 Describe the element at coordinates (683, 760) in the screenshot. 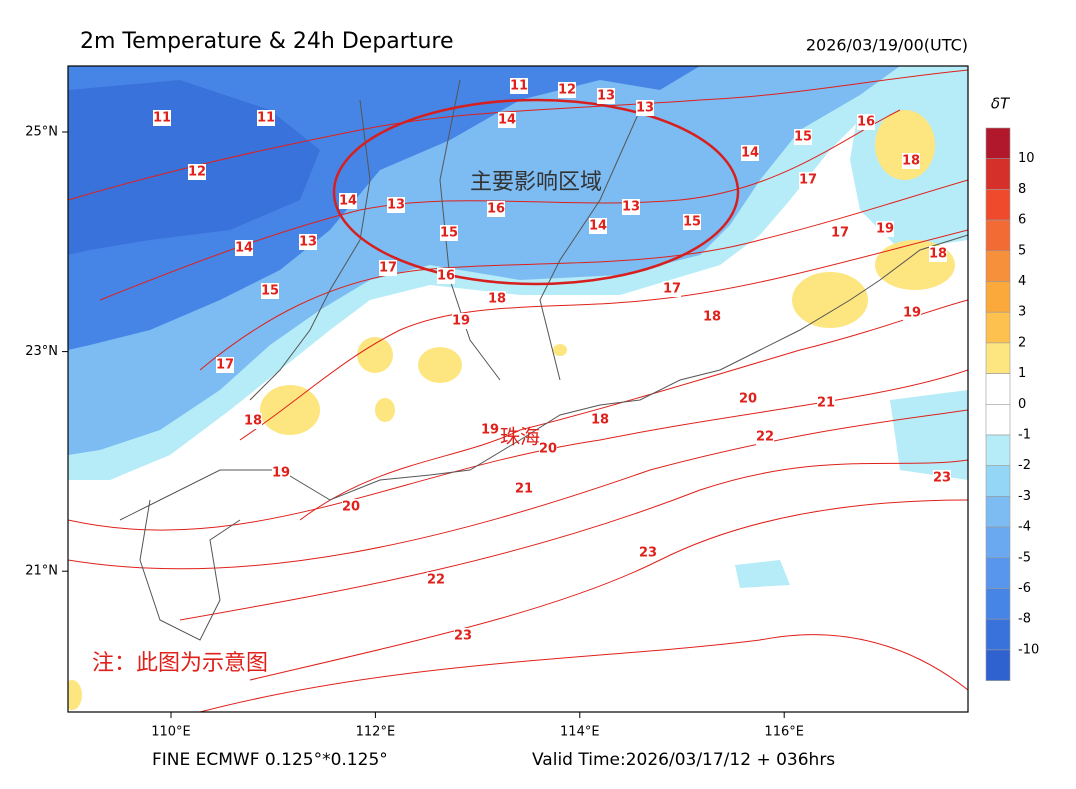

I see `footer-valid: Valid Time:2026/03/17/12 + 036hrs` at that location.